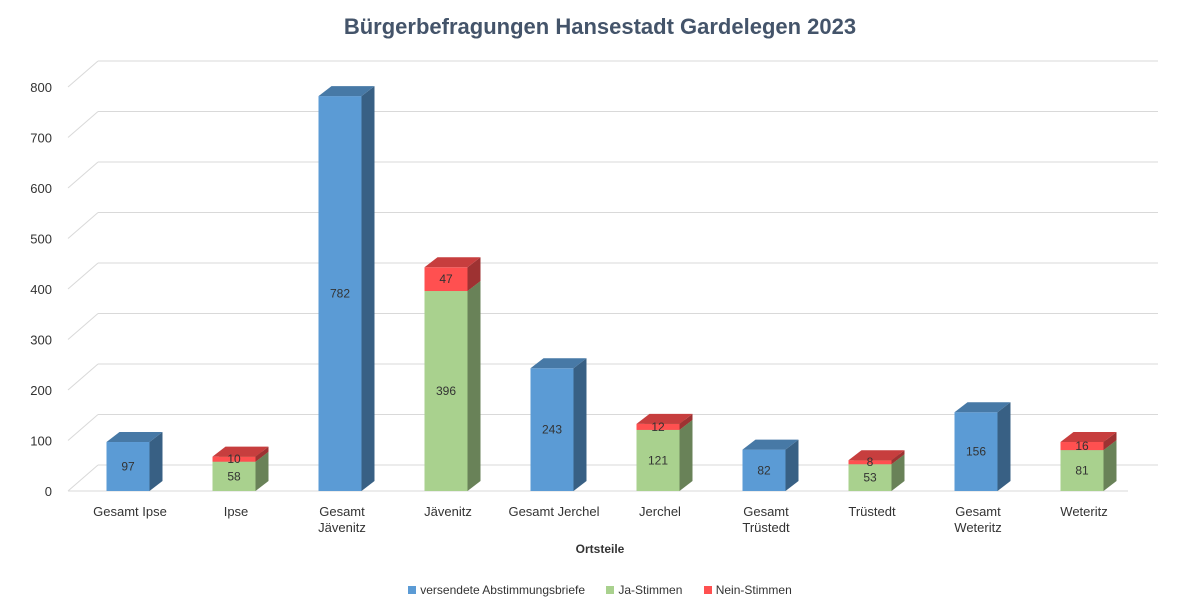 The image size is (1200, 612). I want to click on data-label: 121, so click(658, 460).